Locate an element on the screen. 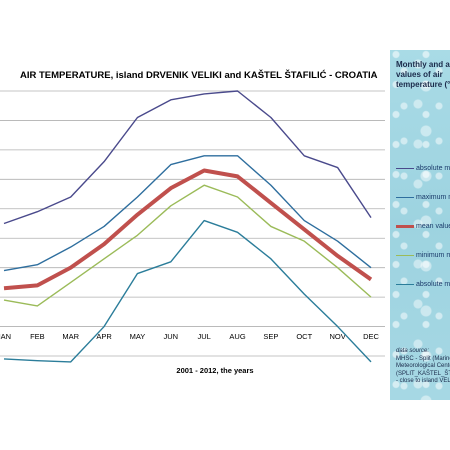 Image resolution: width=450 pixels, height=450 pixels. legend-item: mean value is located at coordinates (423, 228).